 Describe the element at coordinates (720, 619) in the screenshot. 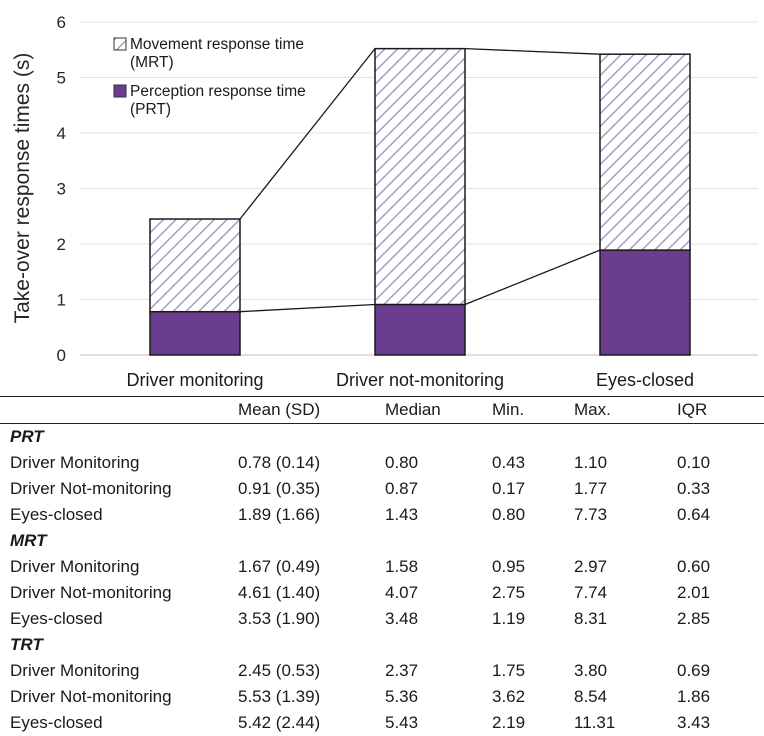

I see `table-cell: 2.85` at that location.